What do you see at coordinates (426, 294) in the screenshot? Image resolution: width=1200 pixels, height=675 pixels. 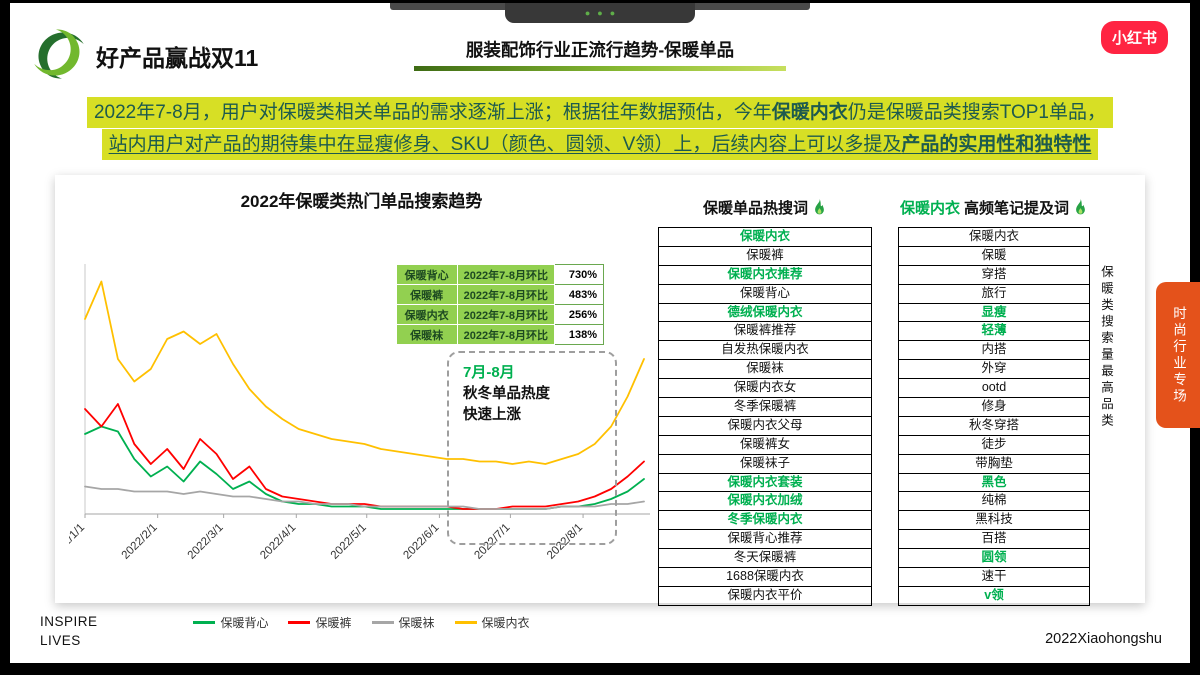 I see `comparison-cell: 保暖裤` at bounding box center [426, 294].